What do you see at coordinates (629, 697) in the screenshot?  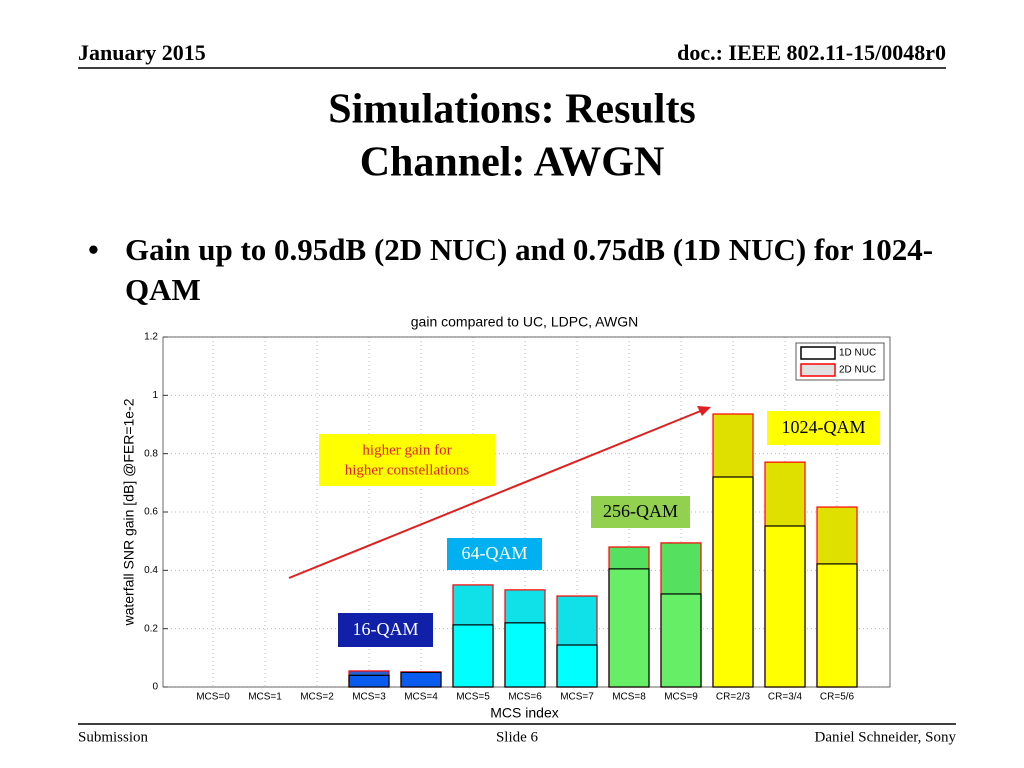 I see `x-tick-label: MCS=8` at bounding box center [629, 697].